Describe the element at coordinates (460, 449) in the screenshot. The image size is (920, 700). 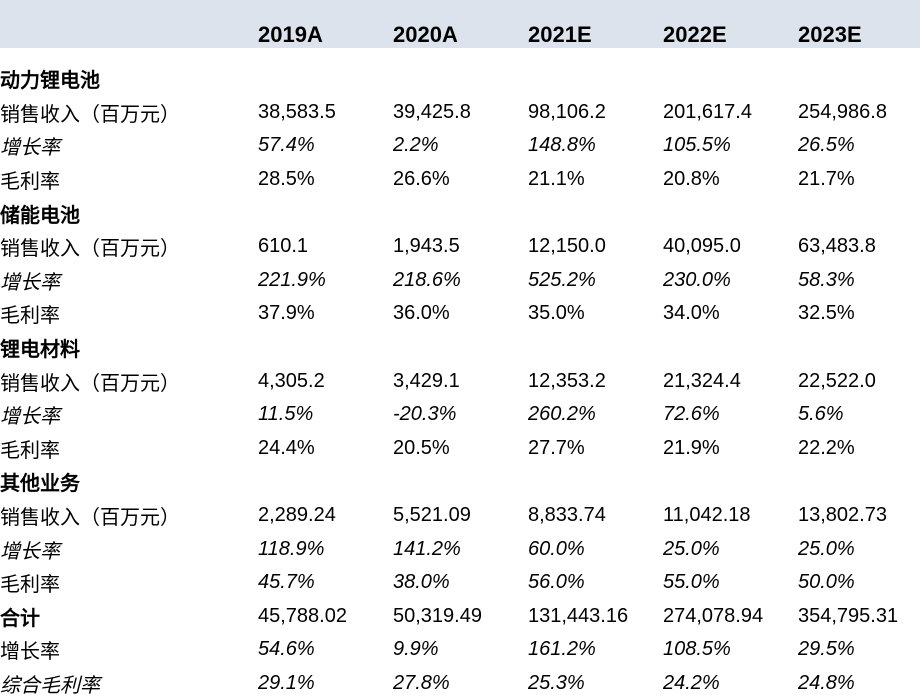
I see `table-row: 毛利率 24.4% 20.5% 27.7% 21.9% 22.2%` at that location.